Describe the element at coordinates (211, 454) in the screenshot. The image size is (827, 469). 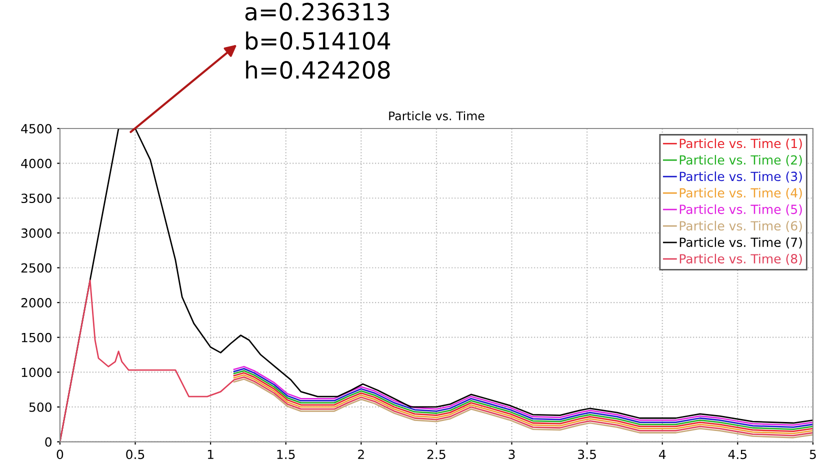
I see `x-tick-label: 1` at that location.